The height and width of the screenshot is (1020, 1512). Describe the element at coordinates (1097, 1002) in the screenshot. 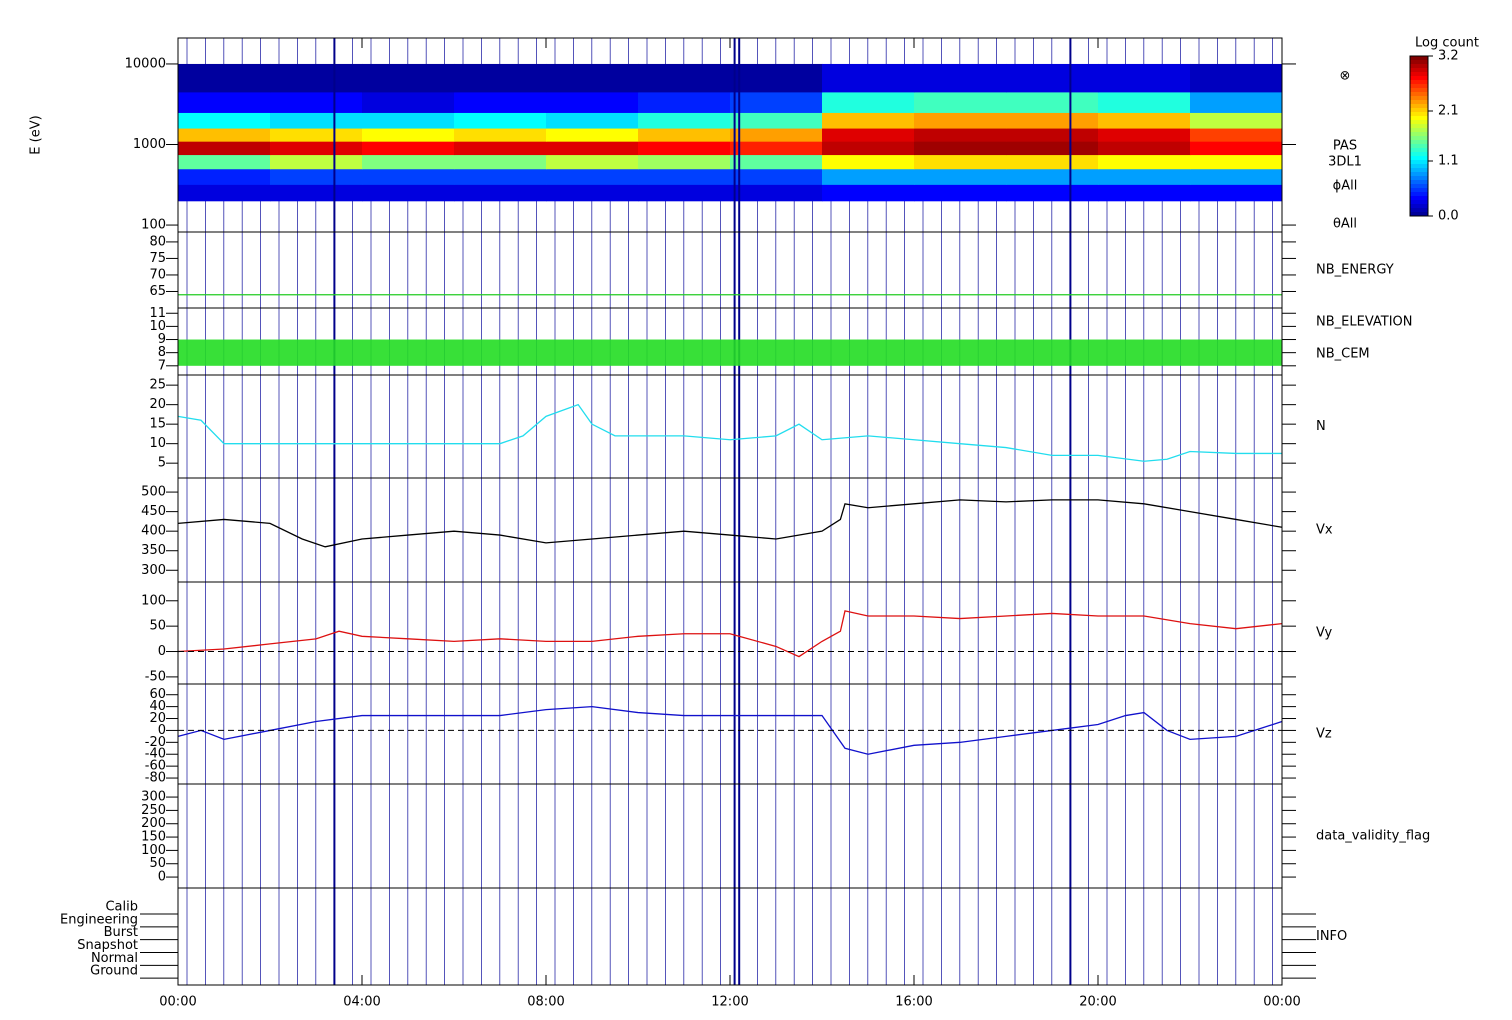

I see `x-tick-label: 20:00` at that location.